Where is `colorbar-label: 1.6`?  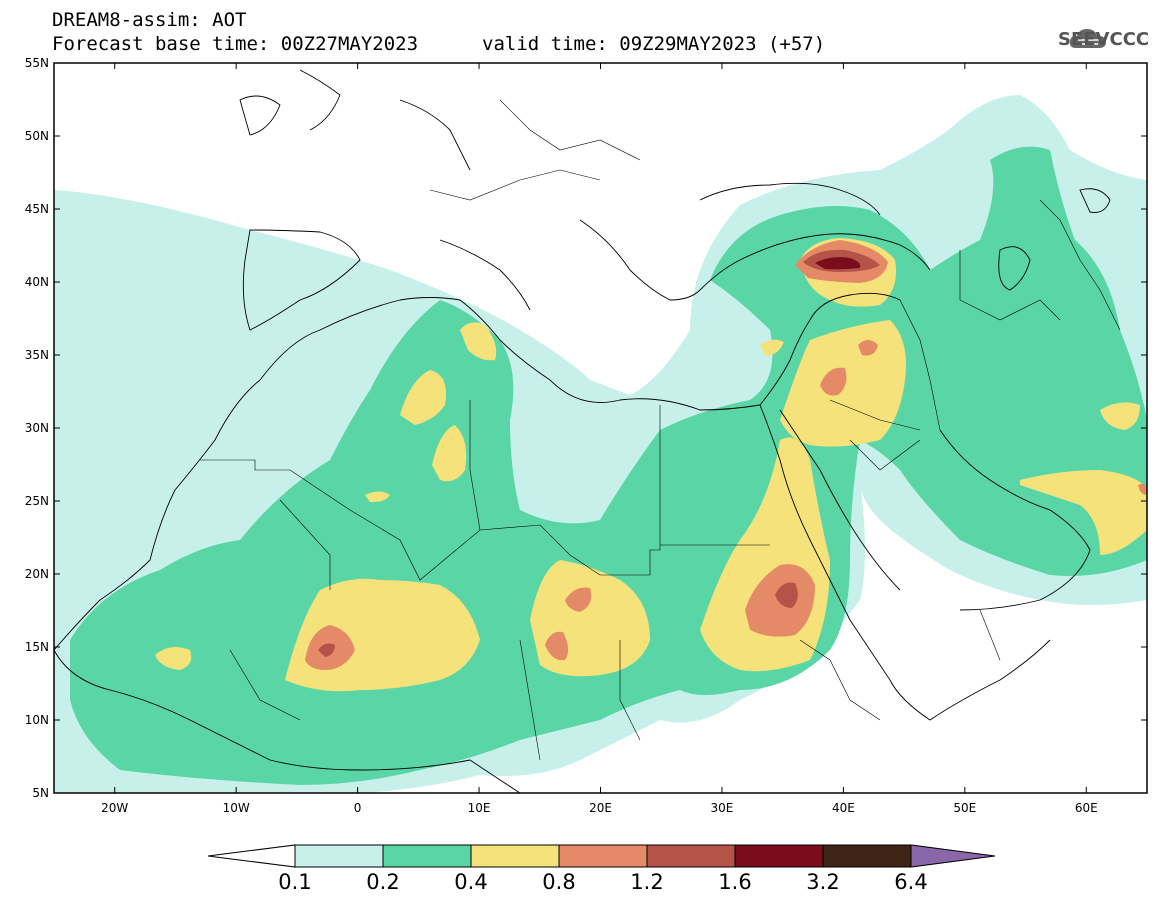 colorbar-label: 1.6 is located at coordinates (734, 882).